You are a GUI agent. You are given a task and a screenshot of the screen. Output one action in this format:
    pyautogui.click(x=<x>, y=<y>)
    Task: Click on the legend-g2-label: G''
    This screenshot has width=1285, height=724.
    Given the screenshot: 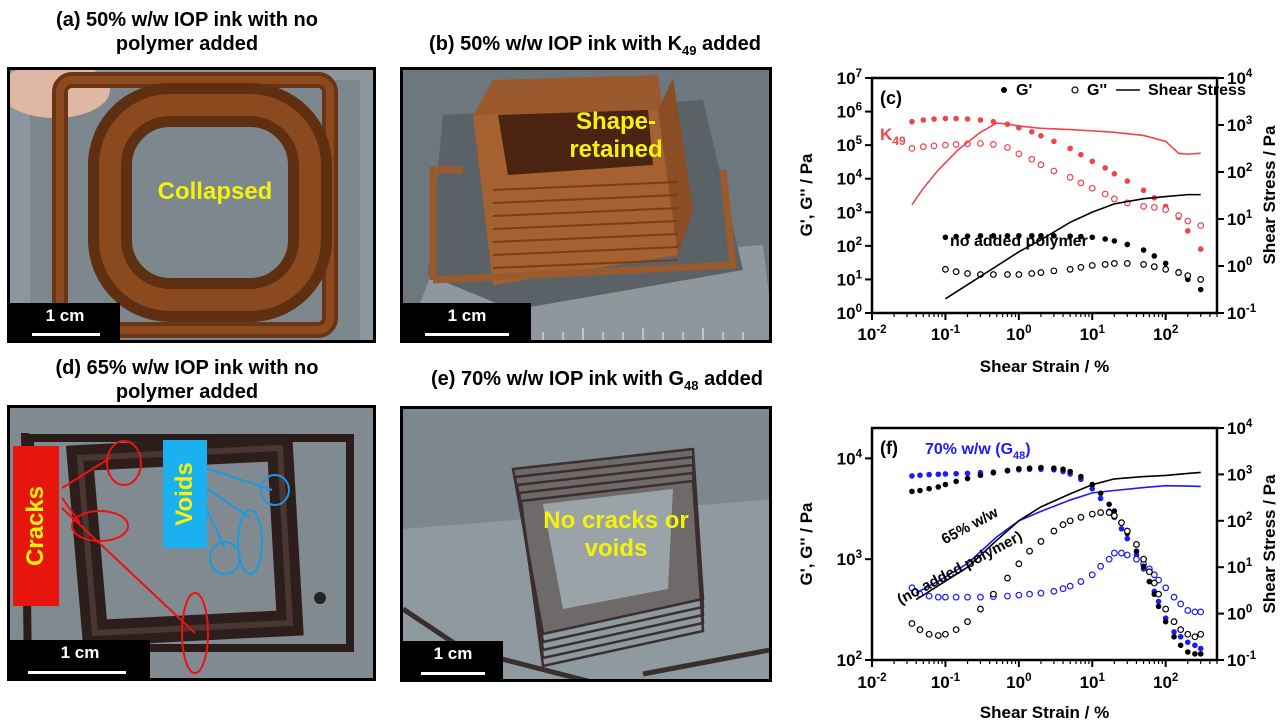 What is the action you would take?
    pyautogui.click(x=1097, y=90)
    